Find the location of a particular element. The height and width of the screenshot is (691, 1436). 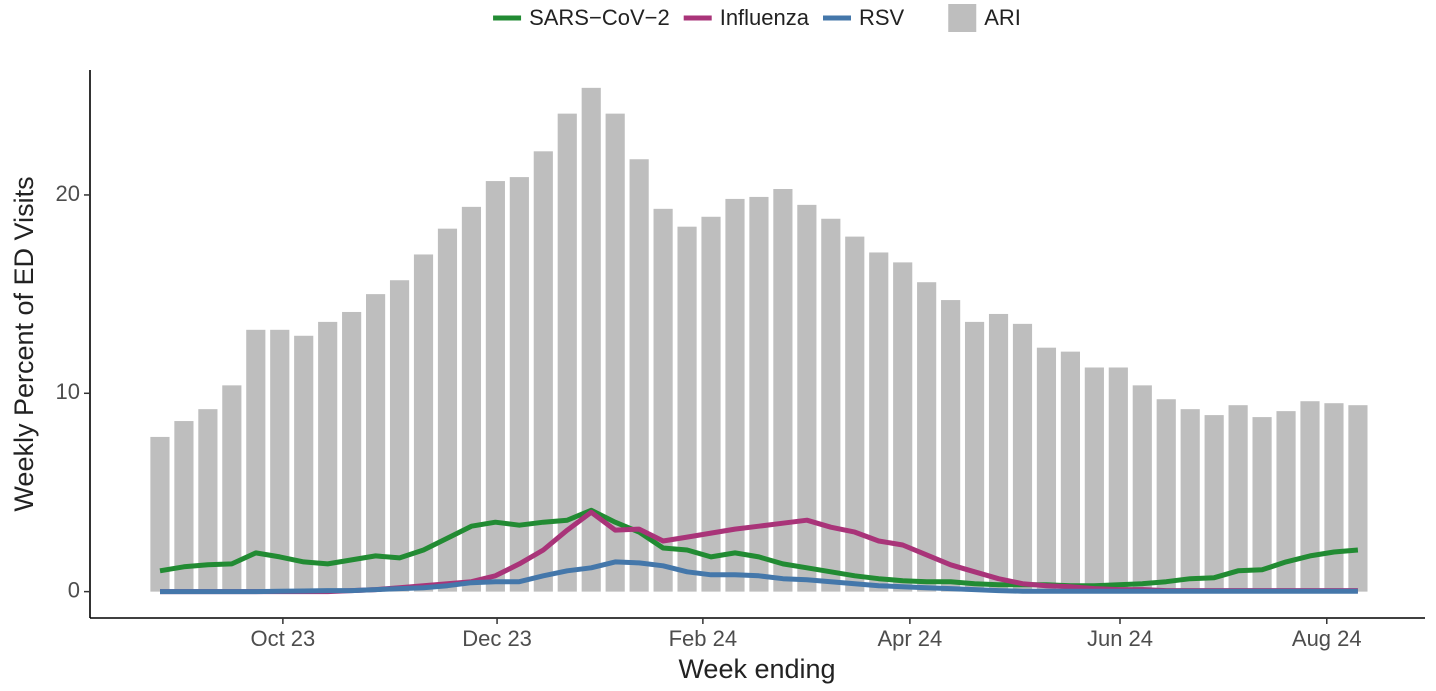

x-tick-label: Apr 24 is located at coordinates (909, 638).